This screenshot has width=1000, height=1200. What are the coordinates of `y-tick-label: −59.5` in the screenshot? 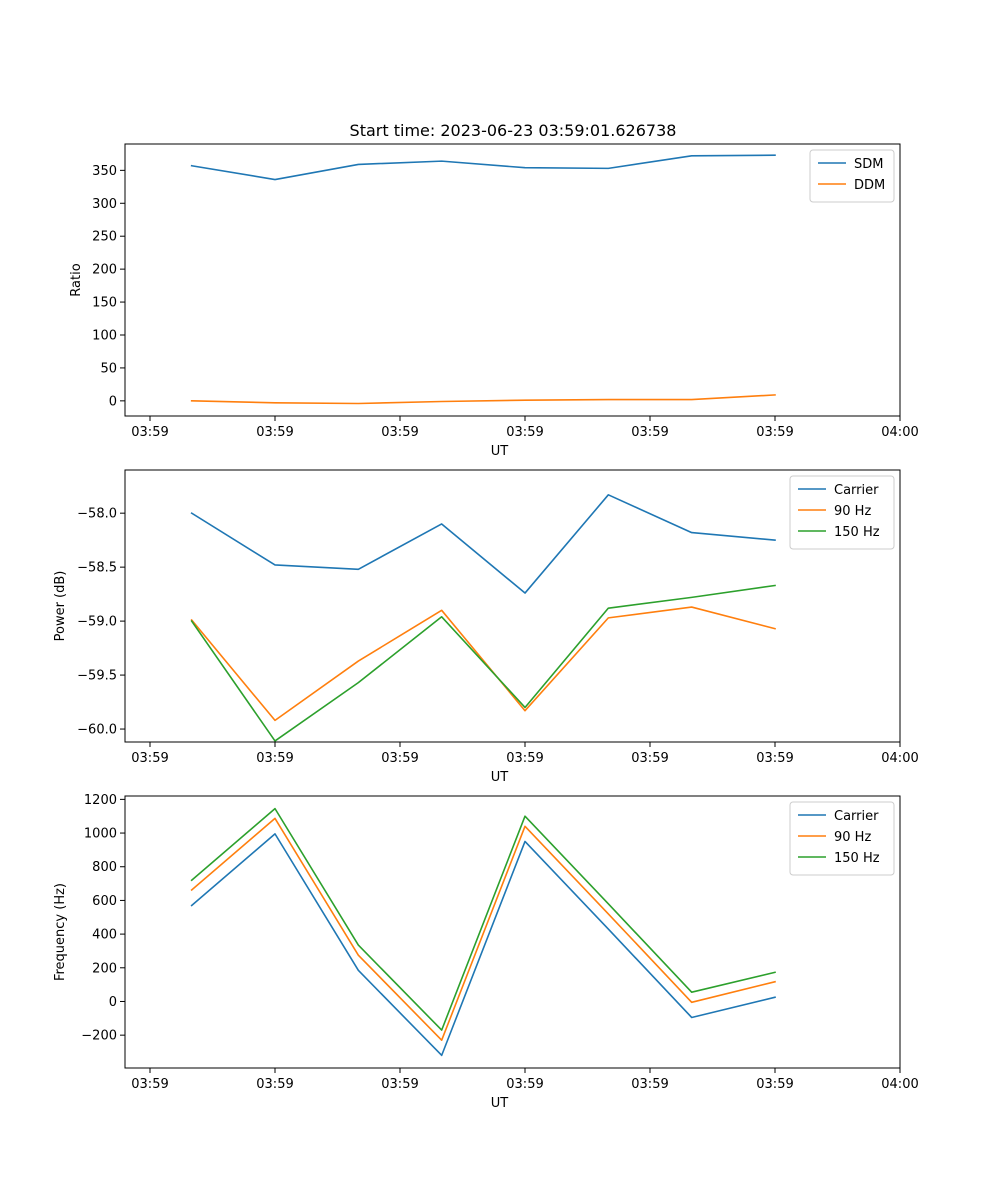 It's located at (97, 676).